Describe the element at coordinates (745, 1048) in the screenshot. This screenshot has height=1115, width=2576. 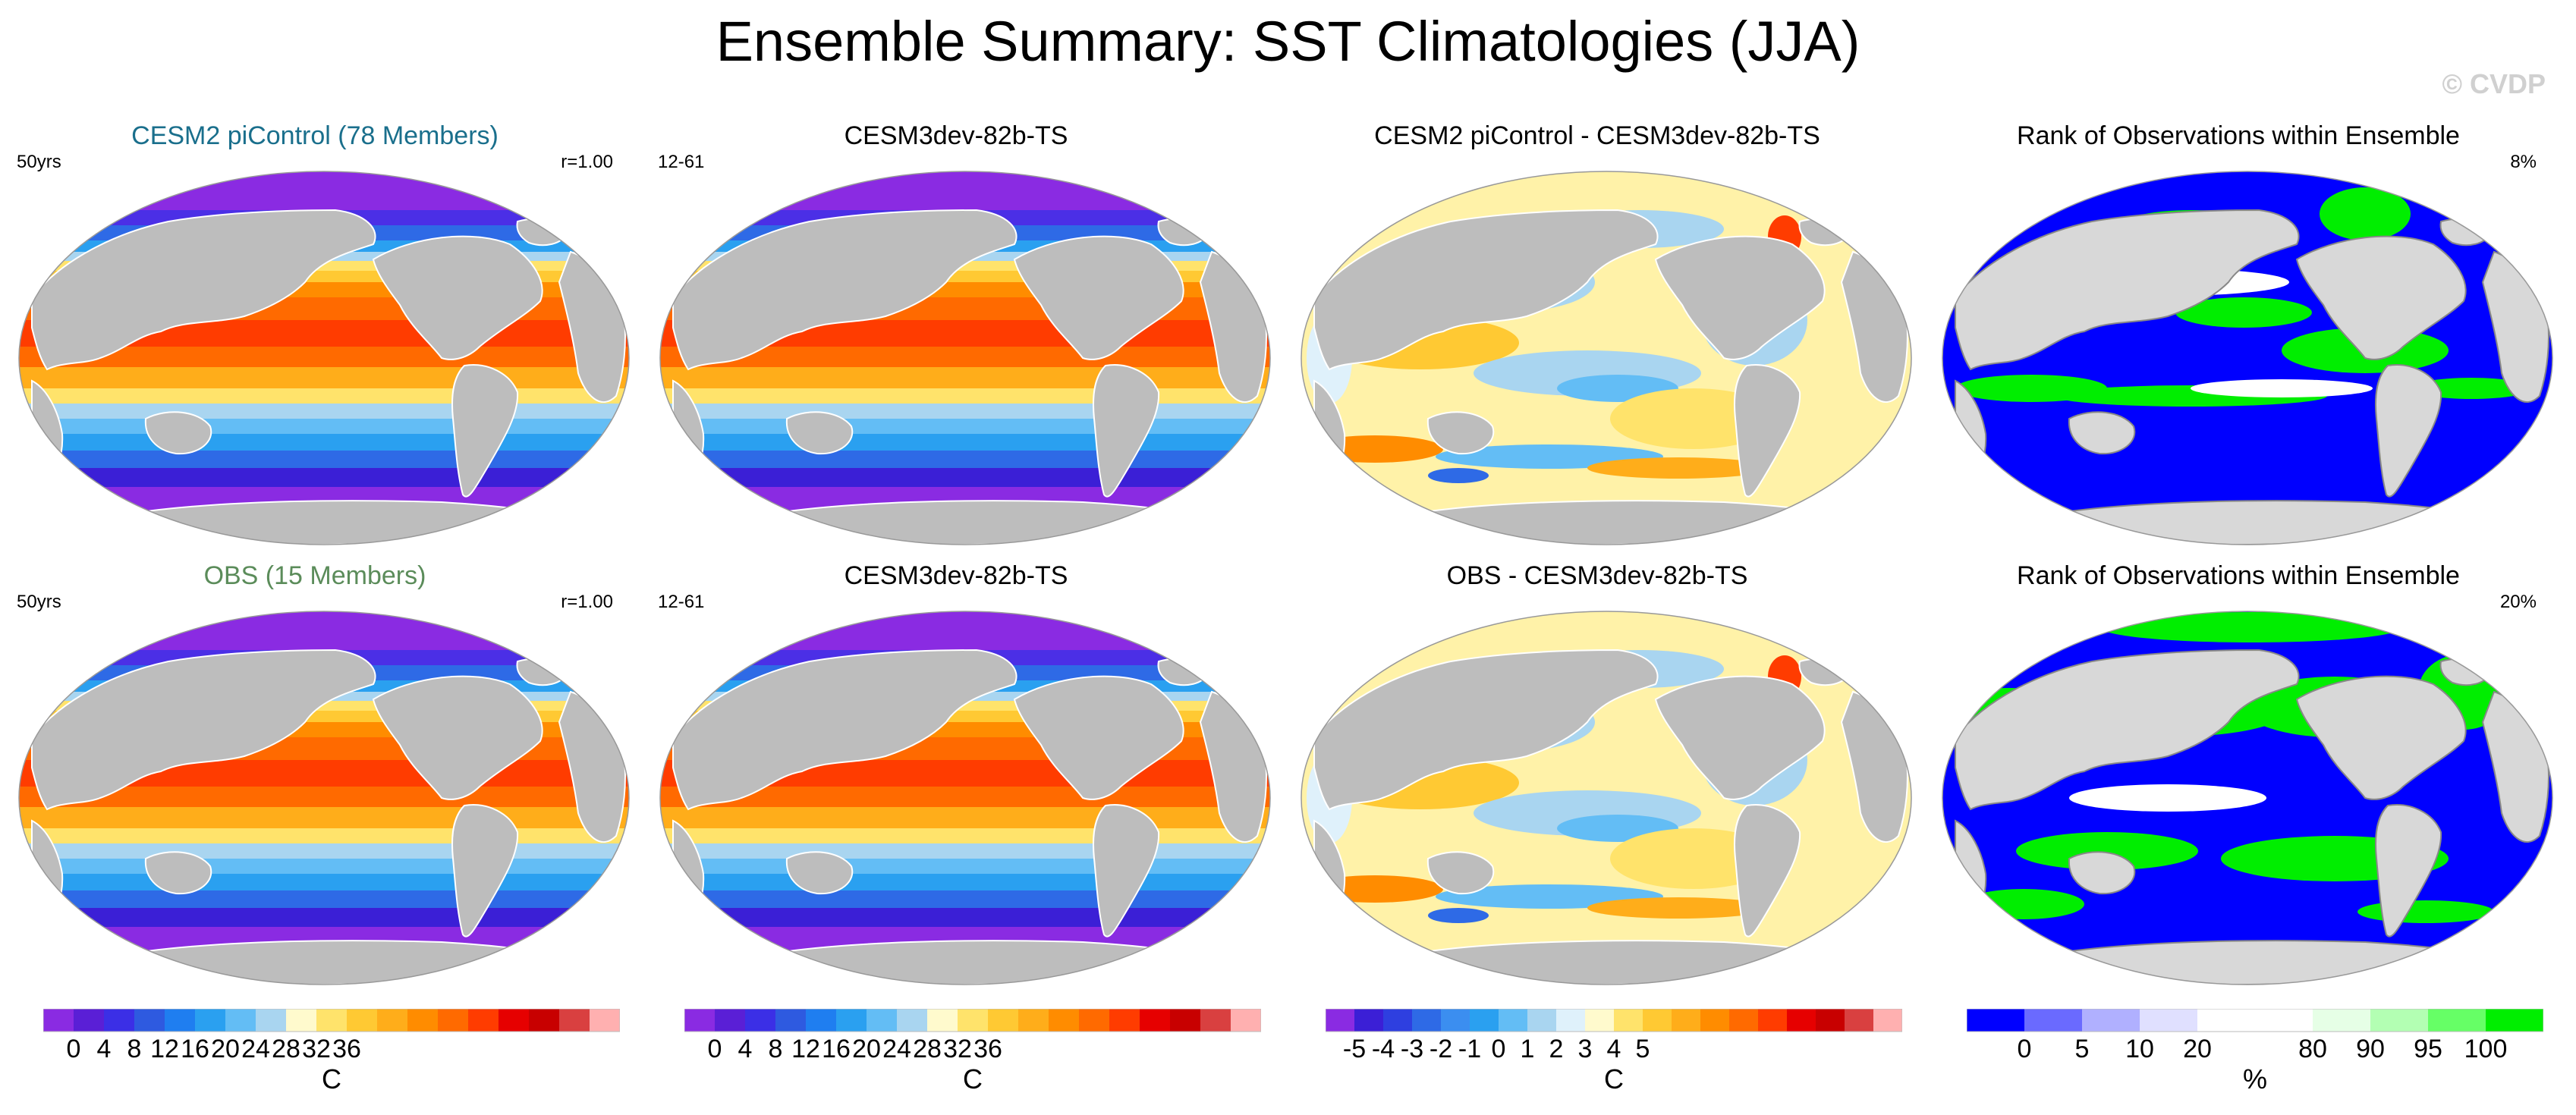
I see `colorbar-tick-label: 4` at that location.